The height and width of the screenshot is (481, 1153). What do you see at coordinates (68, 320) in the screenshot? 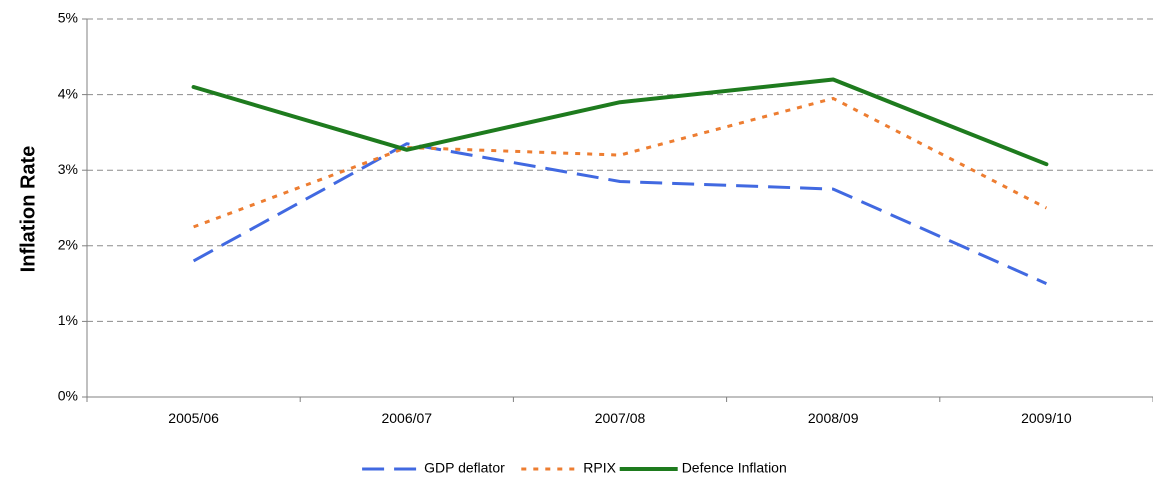
I see `y-tick-label: 1%` at bounding box center [68, 320].